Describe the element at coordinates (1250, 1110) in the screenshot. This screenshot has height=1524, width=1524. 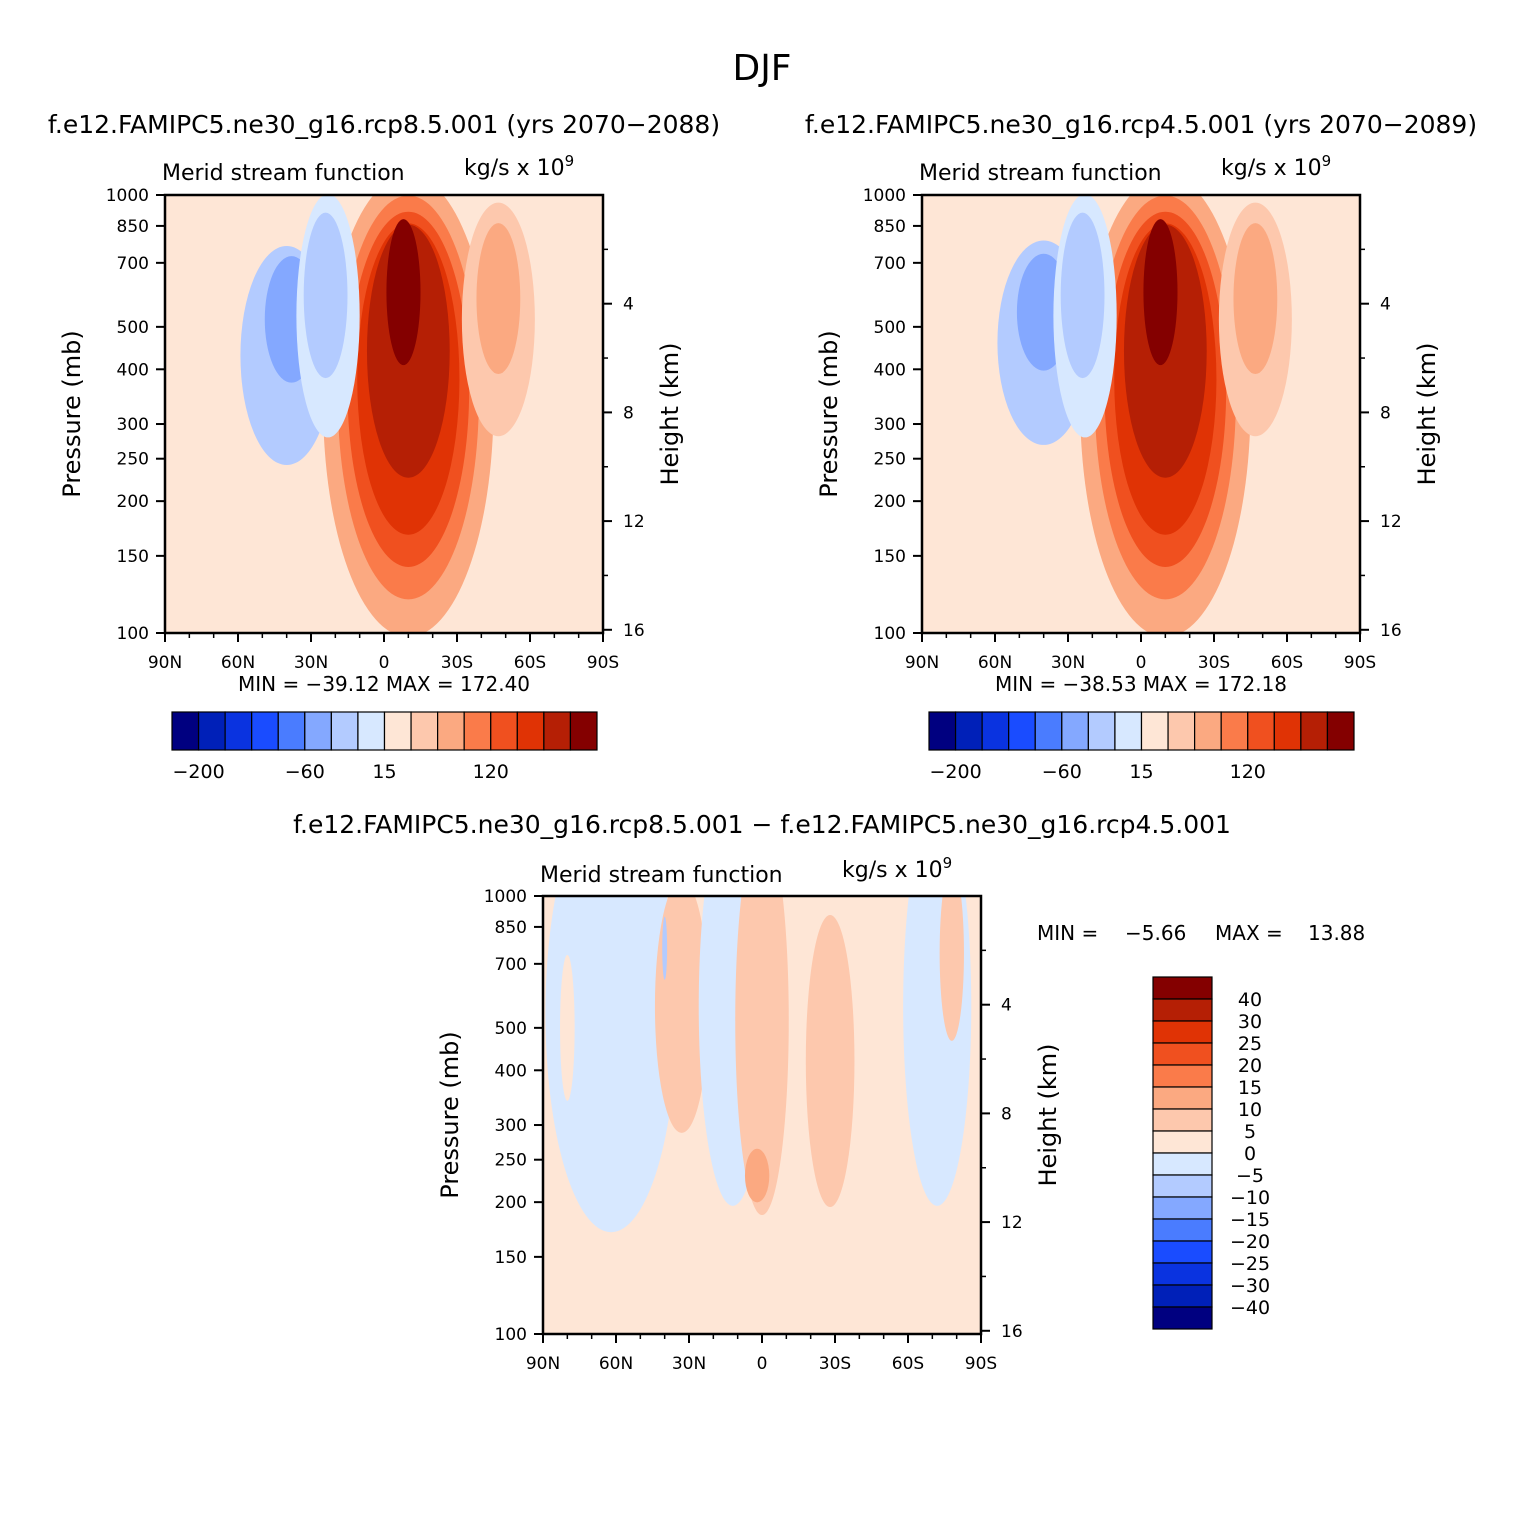
I see `colorbar-label: 10` at that location.